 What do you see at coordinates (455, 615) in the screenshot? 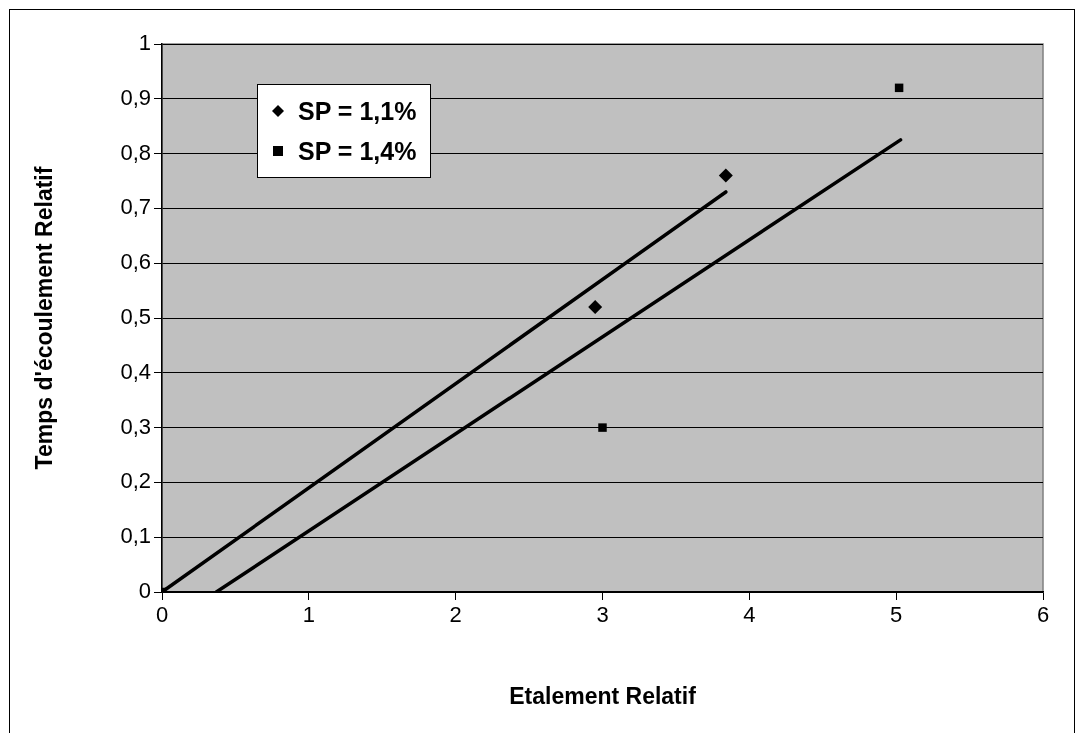
I see `x-tick-label: 2` at bounding box center [455, 615].